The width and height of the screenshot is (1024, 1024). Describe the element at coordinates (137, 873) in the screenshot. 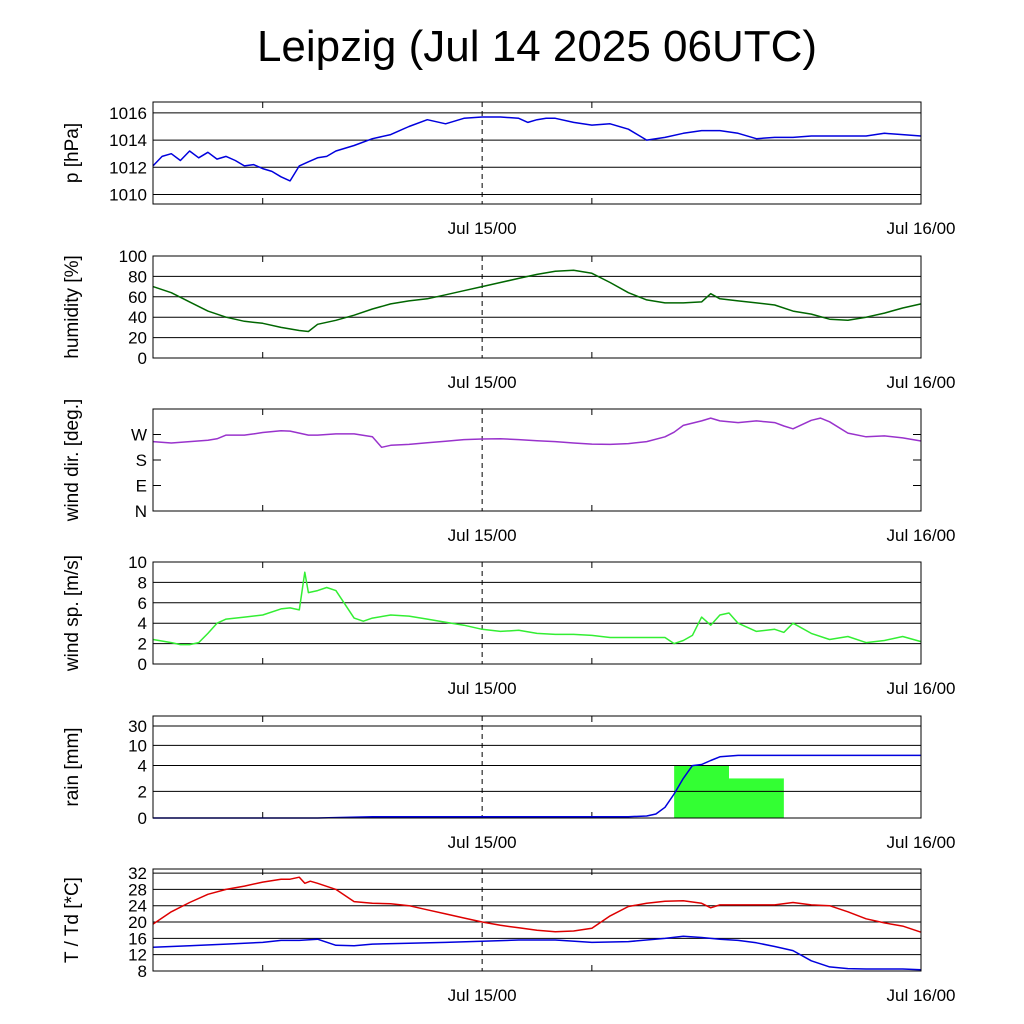

I see `y-tick-label: 32` at that location.